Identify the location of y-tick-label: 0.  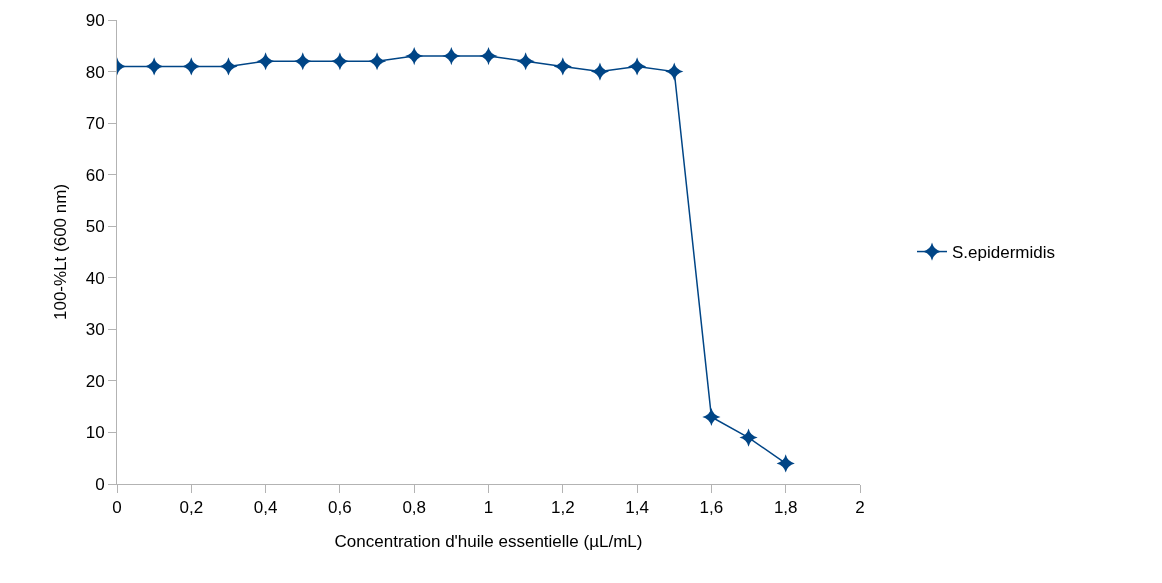
(100, 484).